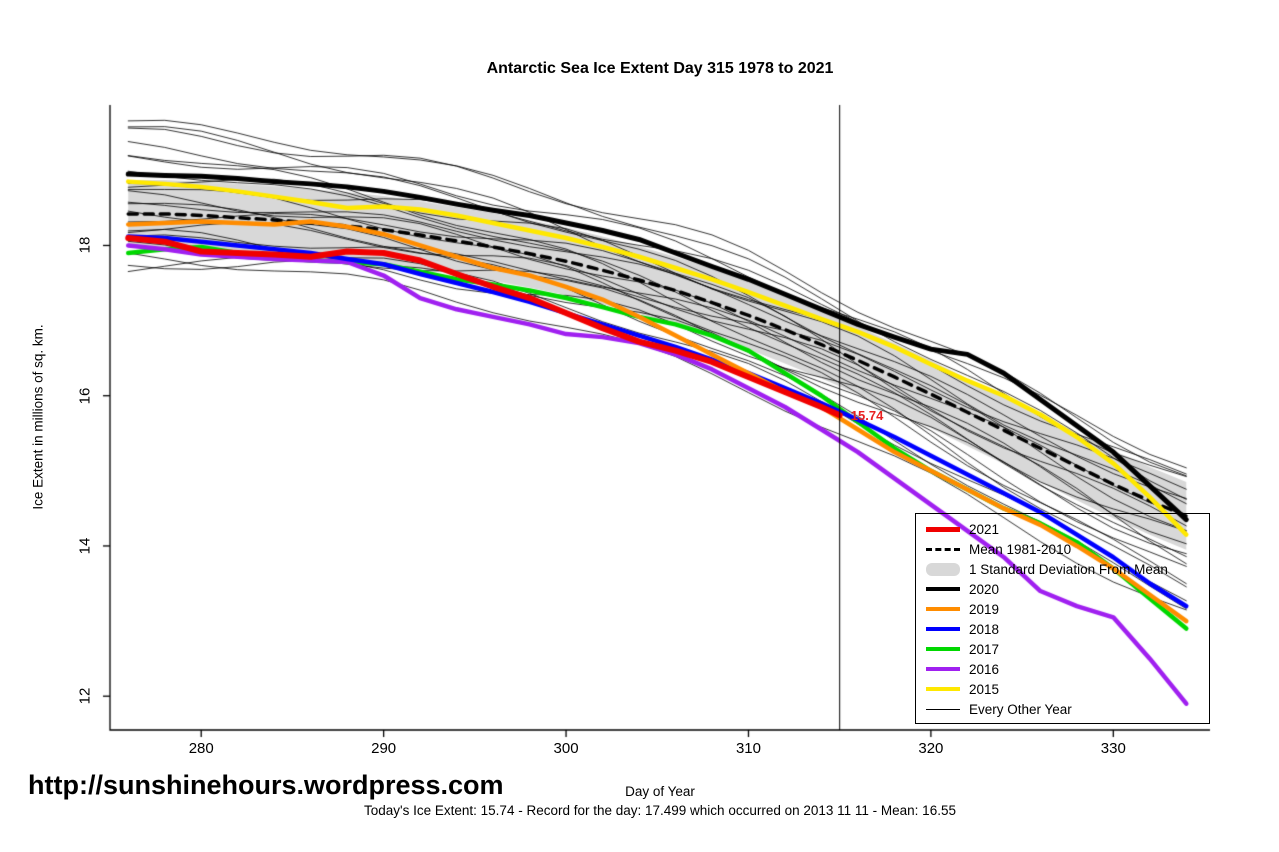 This screenshot has height=852, width=1279. I want to click on band-swatch-icon, so click(943, 569).